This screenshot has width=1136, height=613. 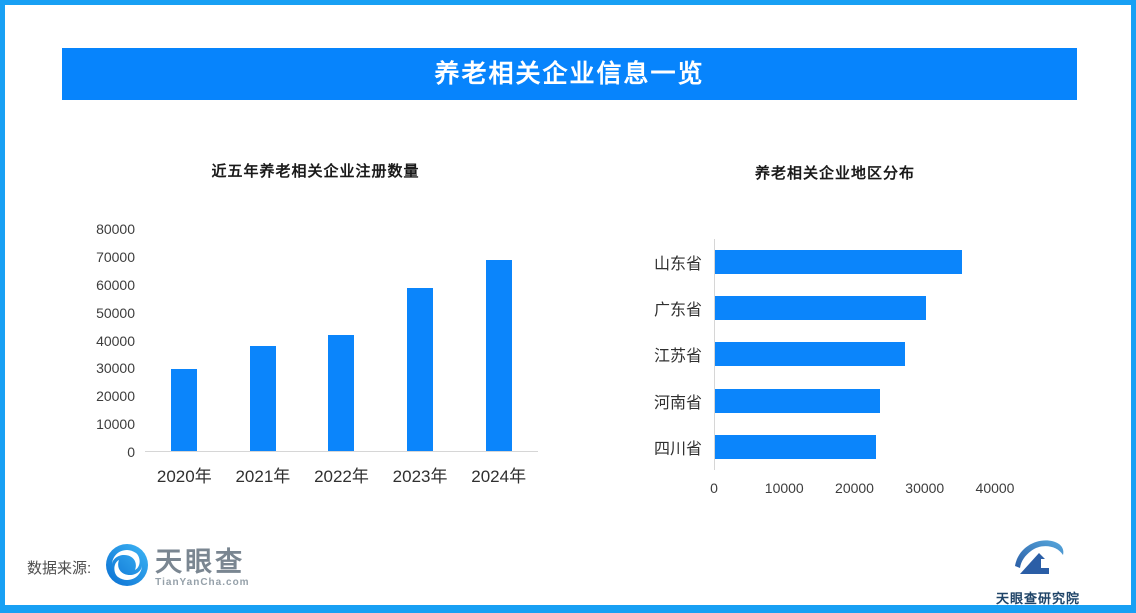 I want to click on bar-广东省, so click(x=820, y=308).